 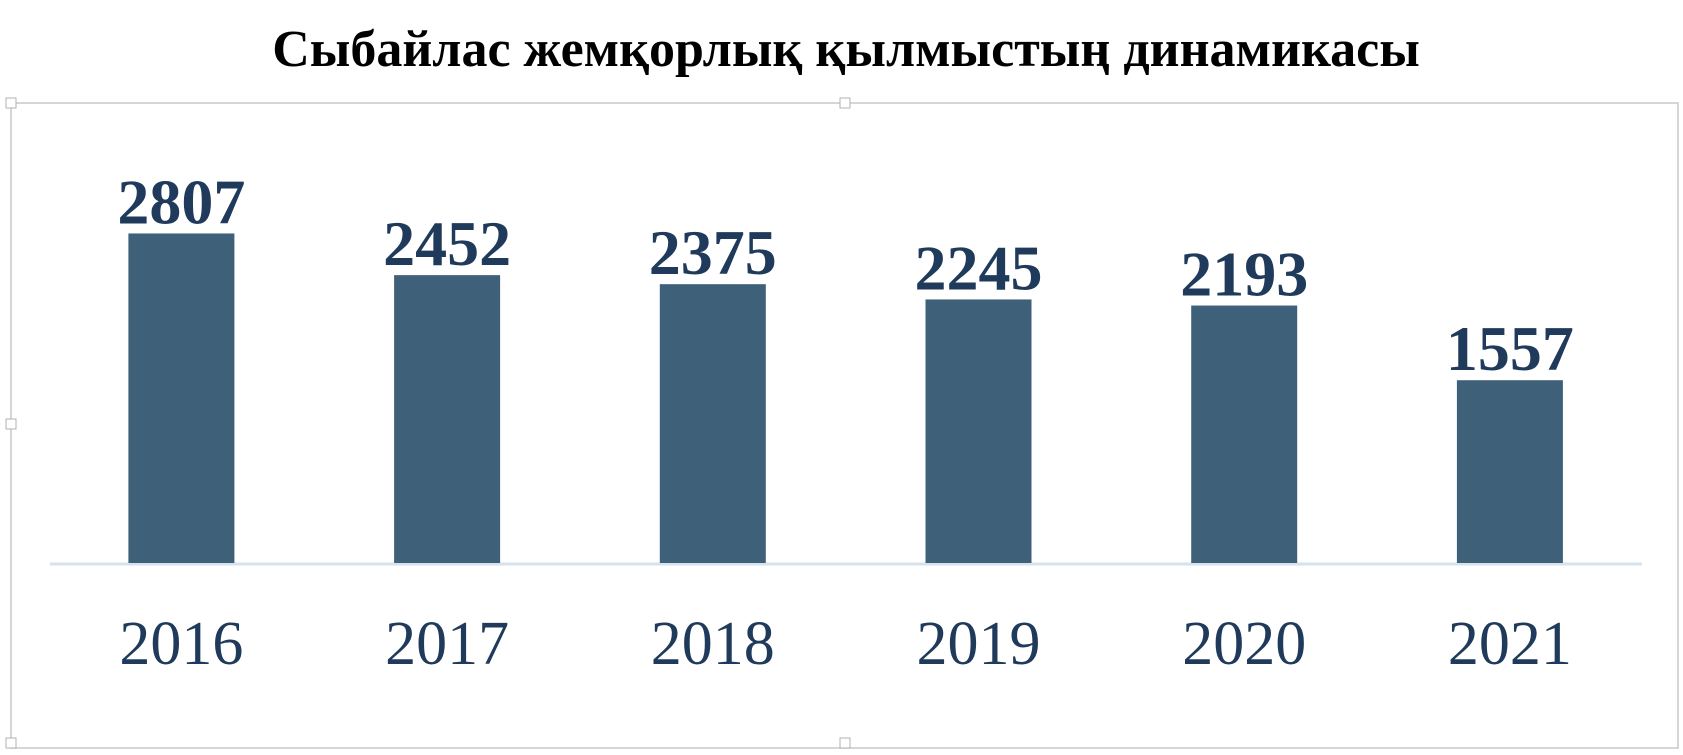 I want to click on x-tick-label: 2016, so click(x=181, y=644).